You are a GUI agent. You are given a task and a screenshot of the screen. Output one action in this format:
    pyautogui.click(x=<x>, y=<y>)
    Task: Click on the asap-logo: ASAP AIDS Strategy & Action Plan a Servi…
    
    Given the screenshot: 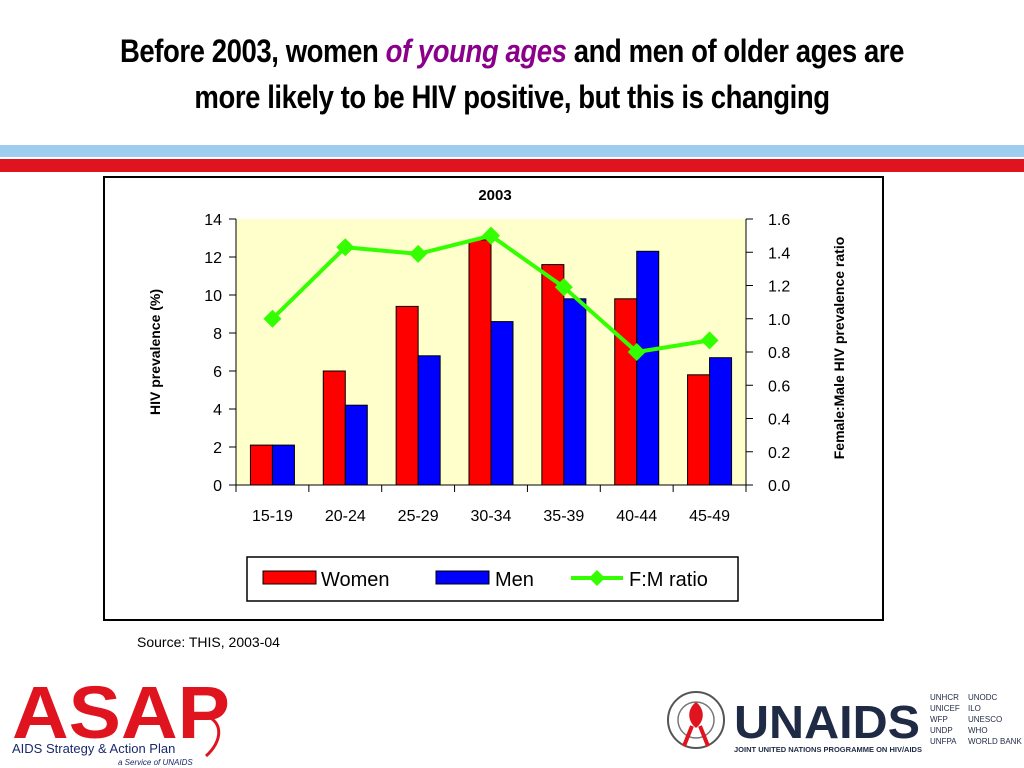 What is the action you would take?
    pyautogui.click(x=121, y=721)
    